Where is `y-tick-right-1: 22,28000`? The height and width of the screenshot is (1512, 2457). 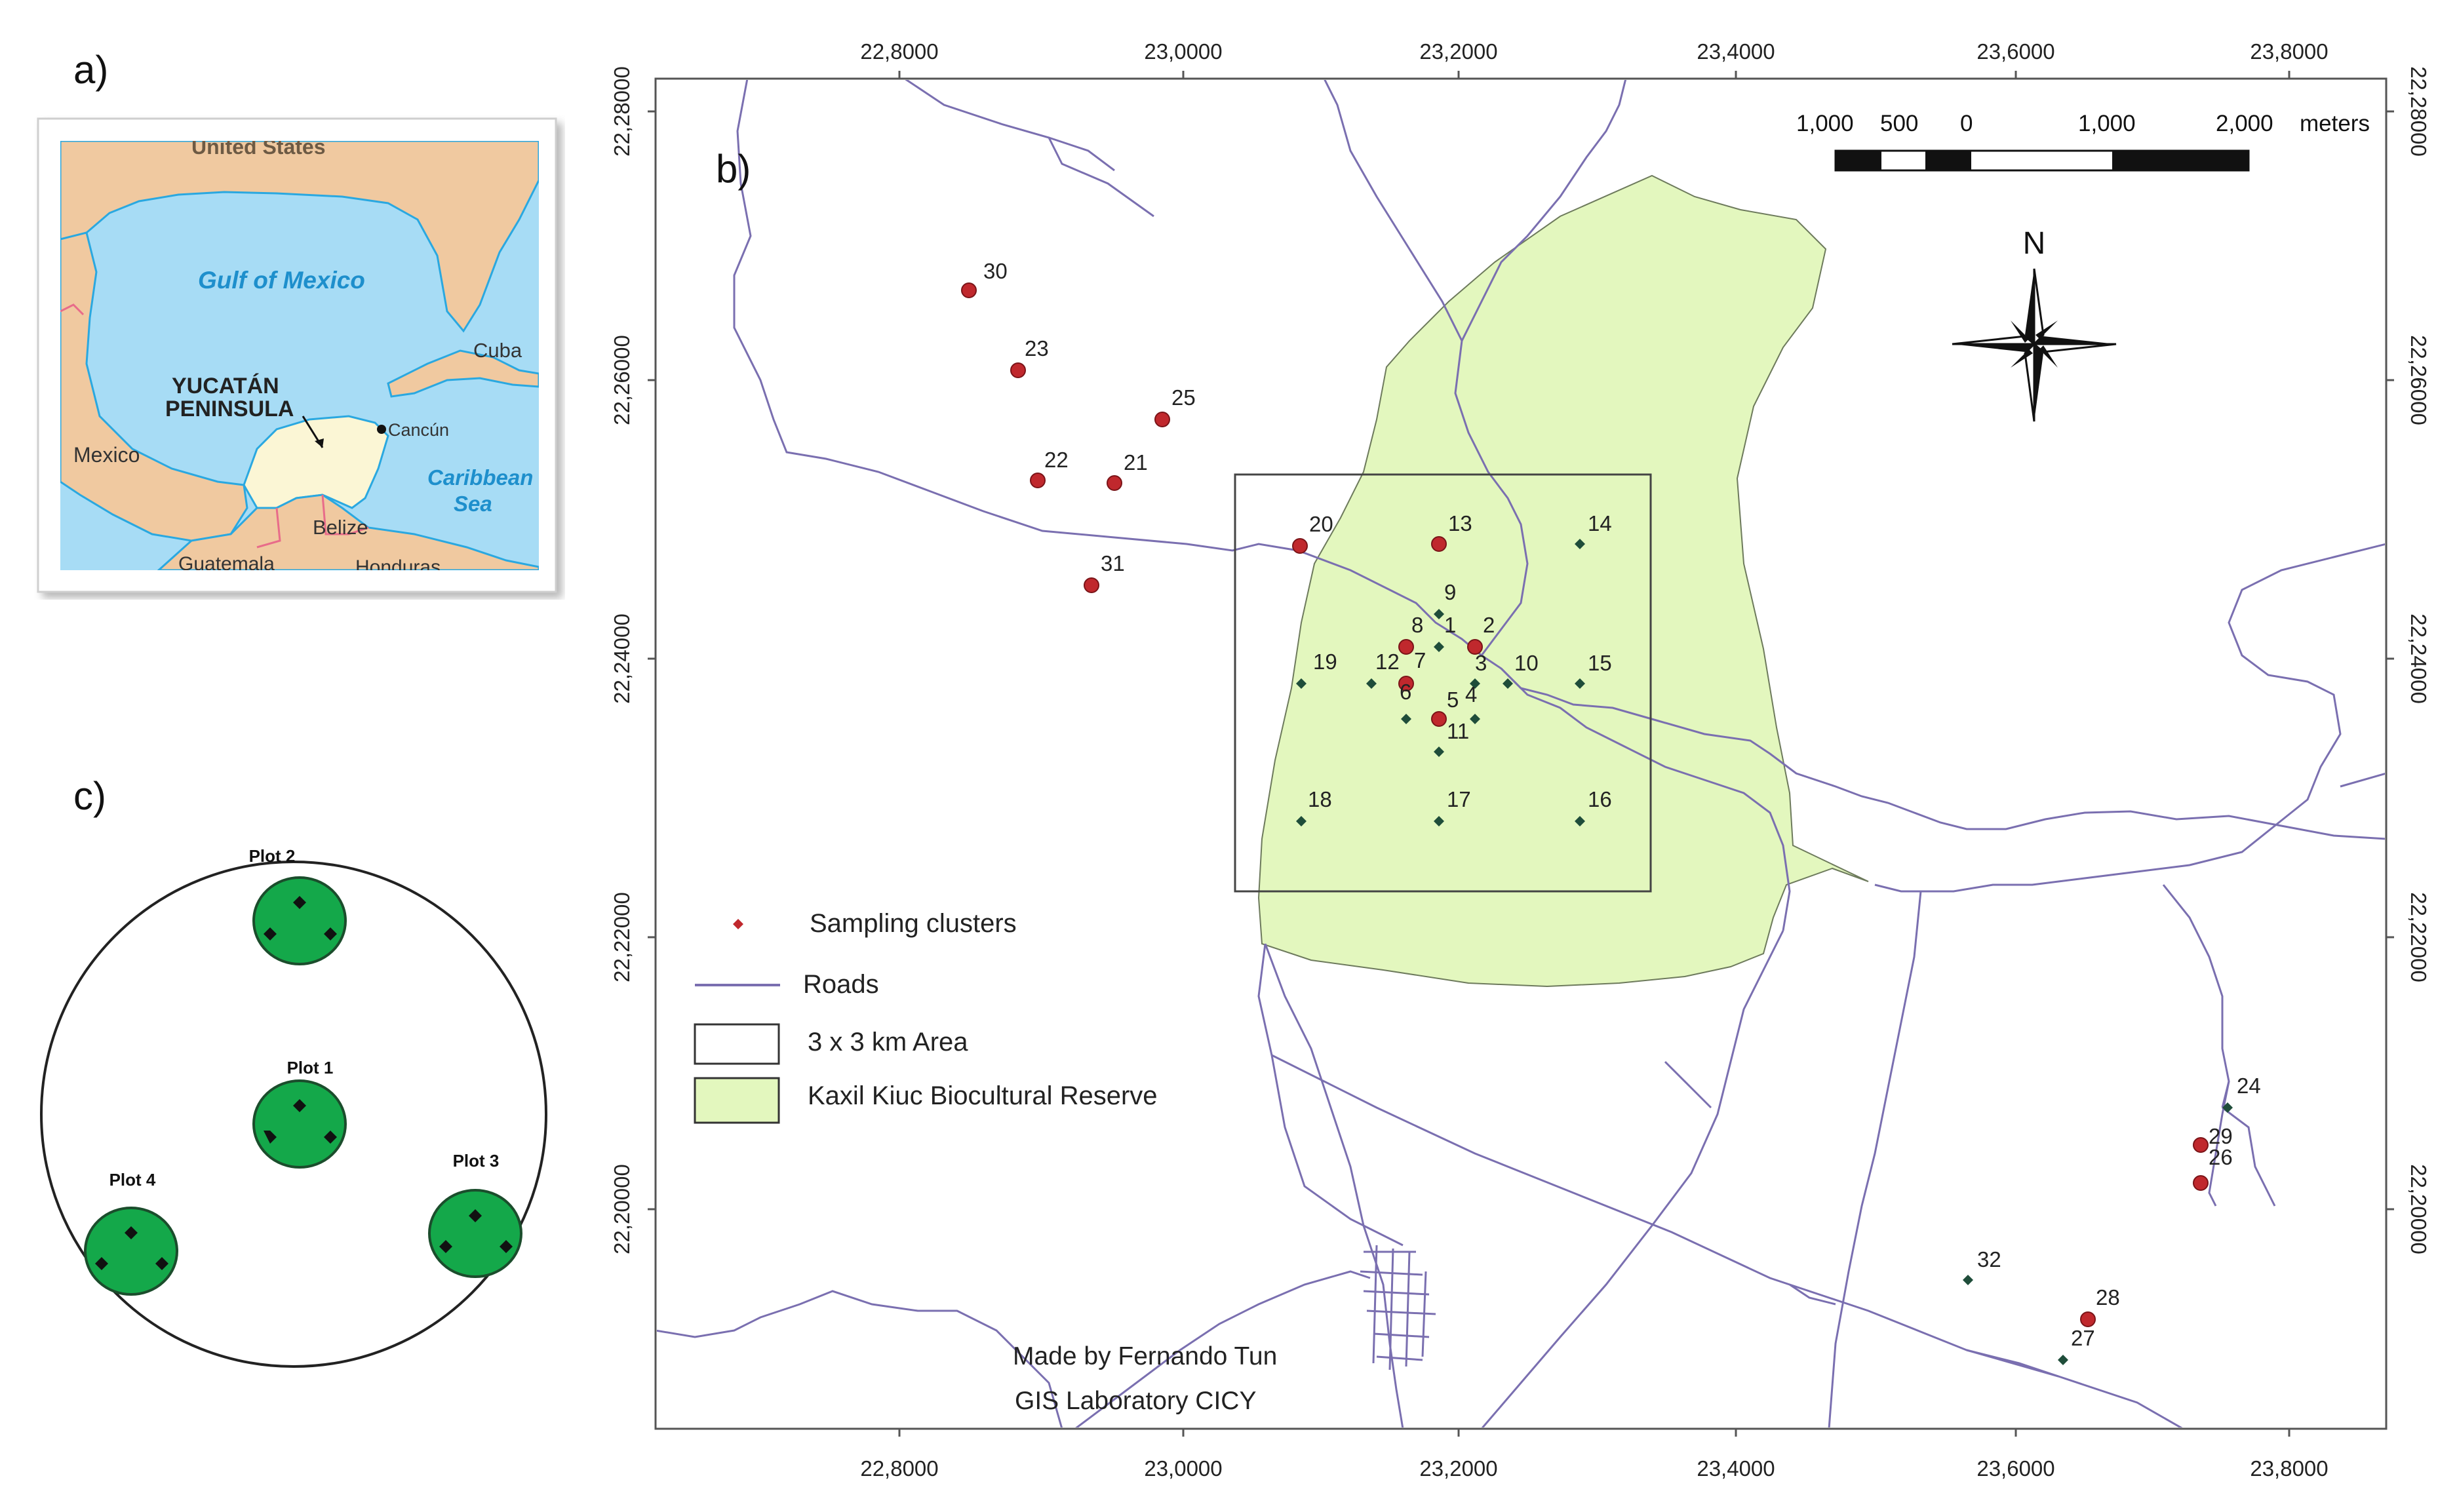
y-tick-right-1: 22,28000 is located at coordinates (2419, 111).